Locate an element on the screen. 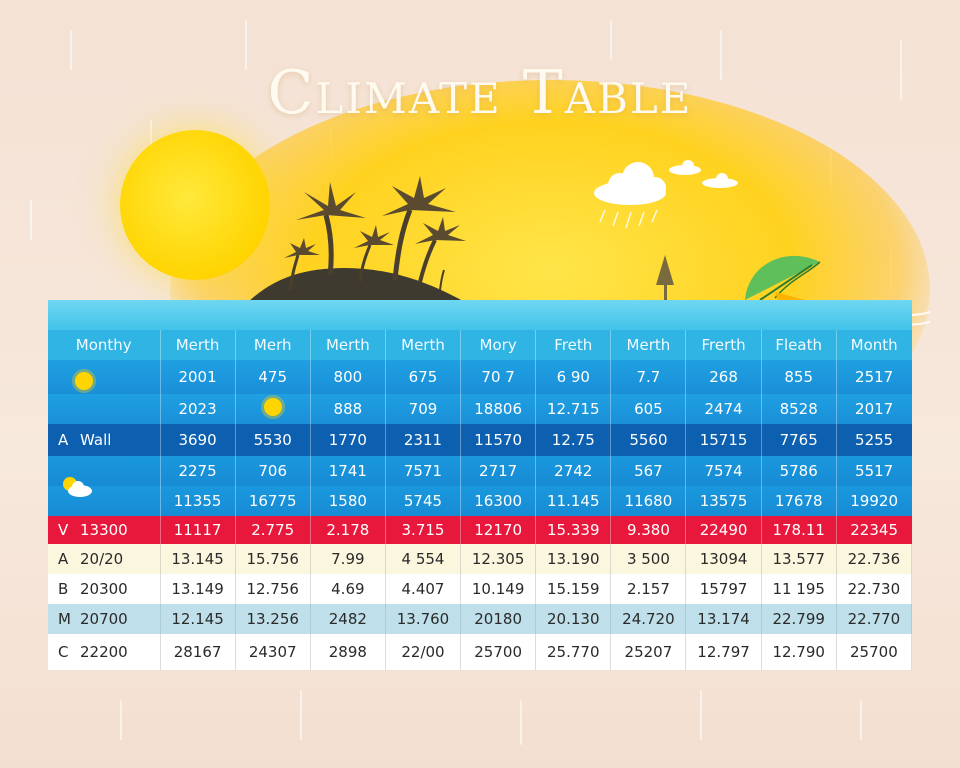 The width and height of the screenshot is (960, 768). row-label-text: 20/20 is located at coordinates (102, 559).